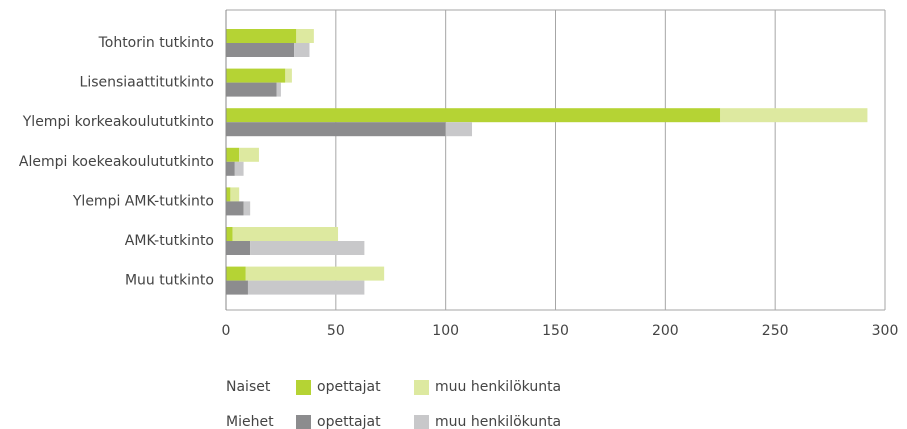 The width and height of the screenshot is (907, 429). What do you see at coordinates (147, 83) in the screenshot?
I see `y-tick-label: Lisensiaattitutkinto` at bounding box center [147, 83].